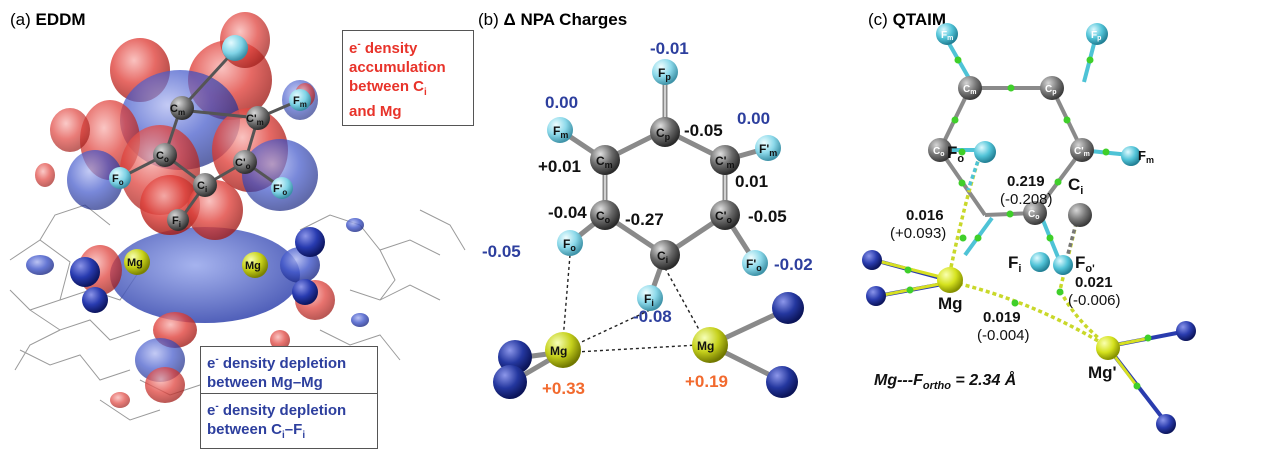  What do you see at coordinates (664, 74) in the screenshot?
I see `npa-label-fp: Fp` at bounding box center [664, 74].